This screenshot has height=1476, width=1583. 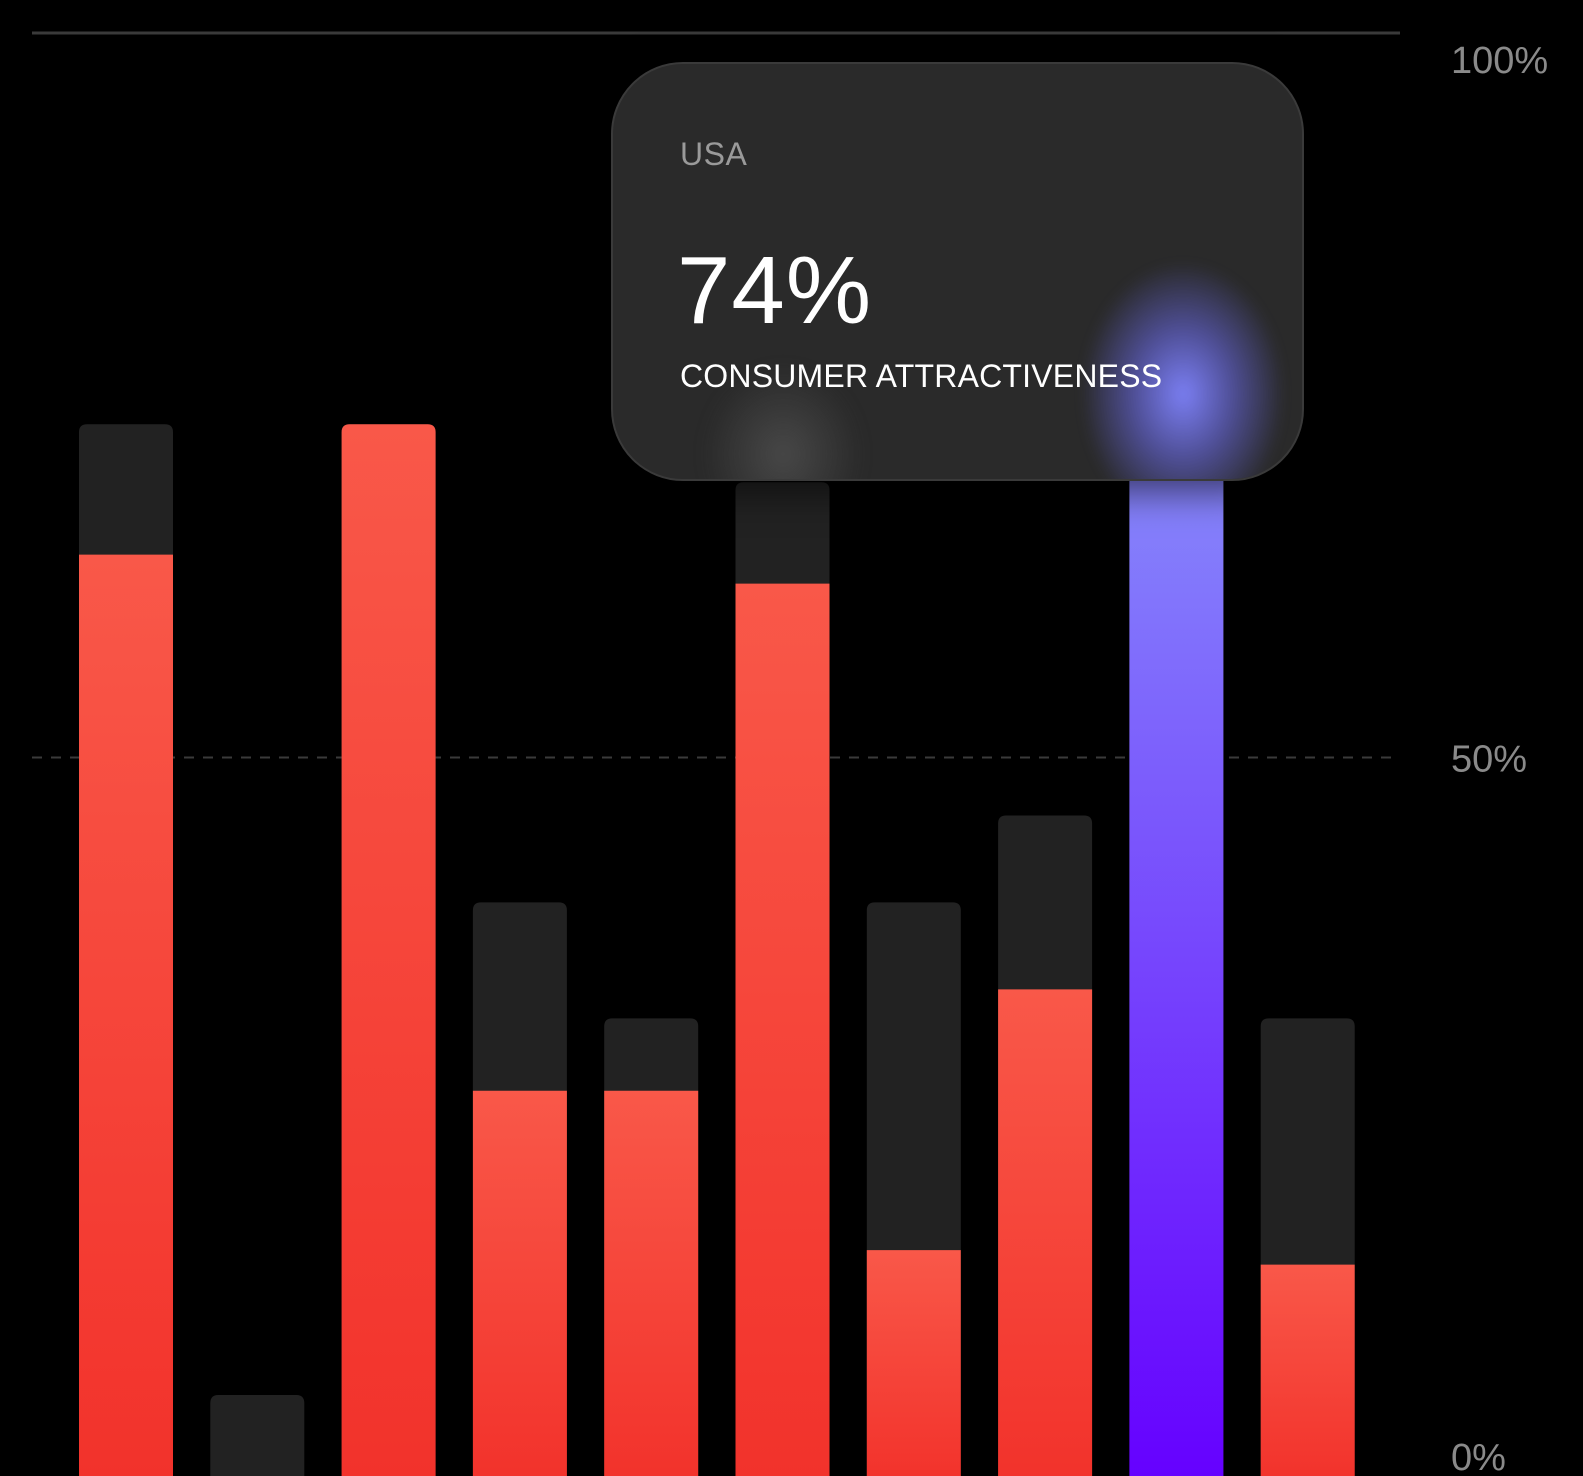 I want to click on tooltip-card: USA 74% CONSUMER ATTRACTIVENESS, so click(x=957, y=271).